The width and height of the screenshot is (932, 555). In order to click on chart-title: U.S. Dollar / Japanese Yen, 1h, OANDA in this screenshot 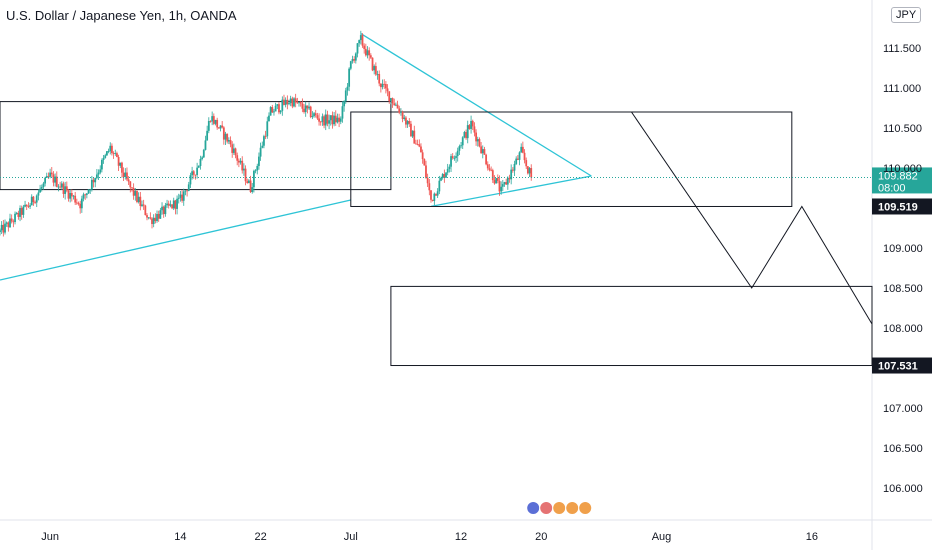, I will do `click(121, 15)`.